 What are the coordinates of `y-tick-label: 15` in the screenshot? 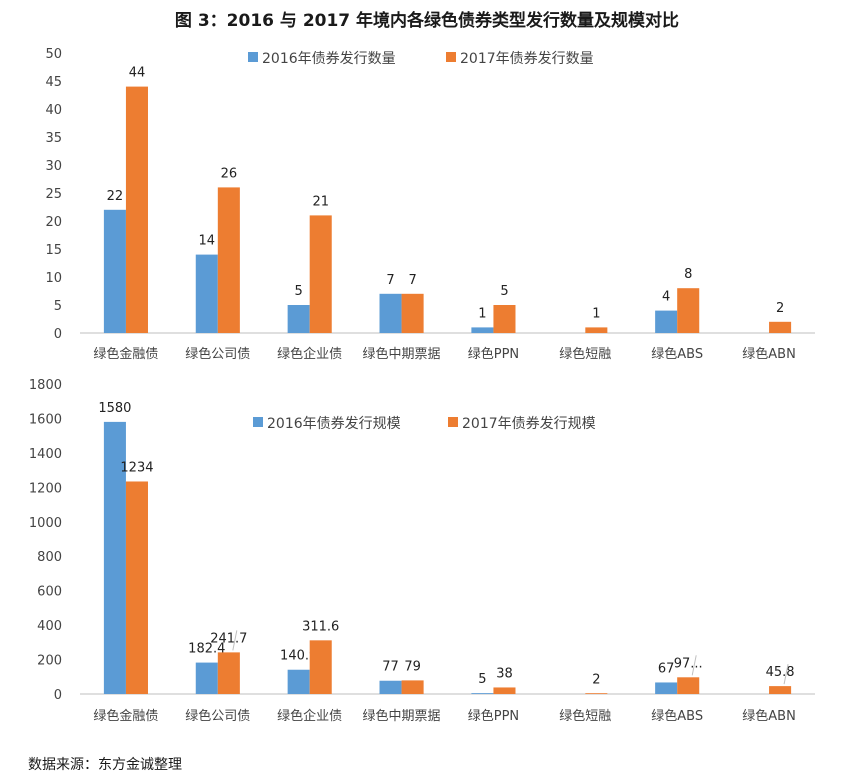 It's located at (53, 250).